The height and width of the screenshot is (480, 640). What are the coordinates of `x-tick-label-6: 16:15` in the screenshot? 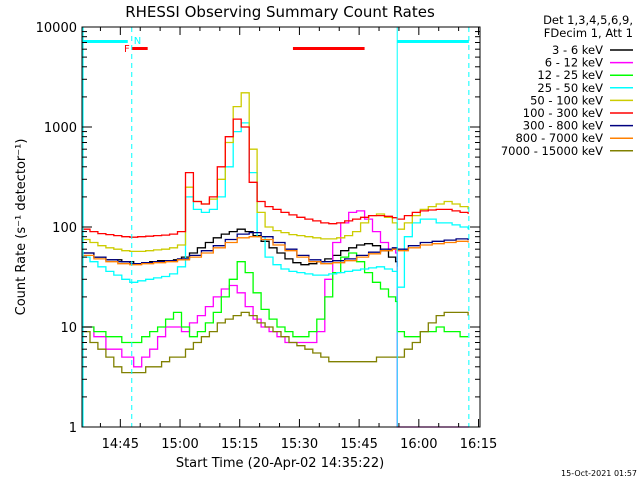 It's located at (478, 444).